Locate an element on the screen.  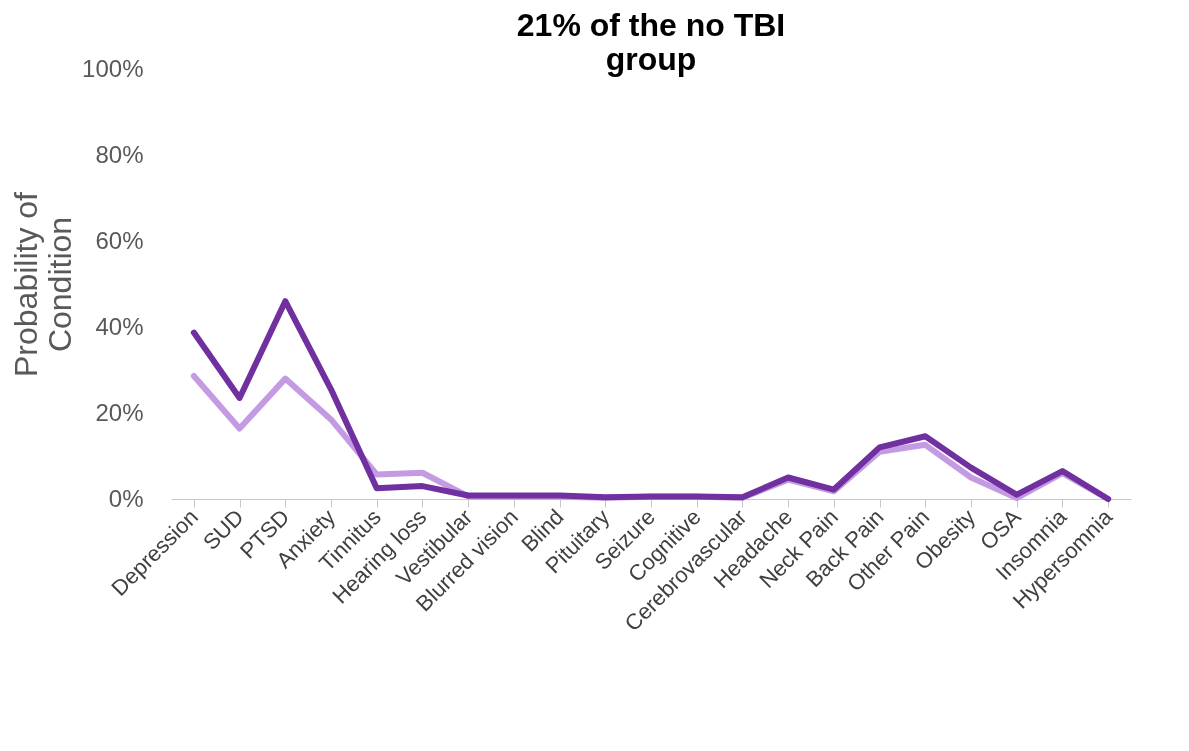
text: group is located at coordinates (651, 59).